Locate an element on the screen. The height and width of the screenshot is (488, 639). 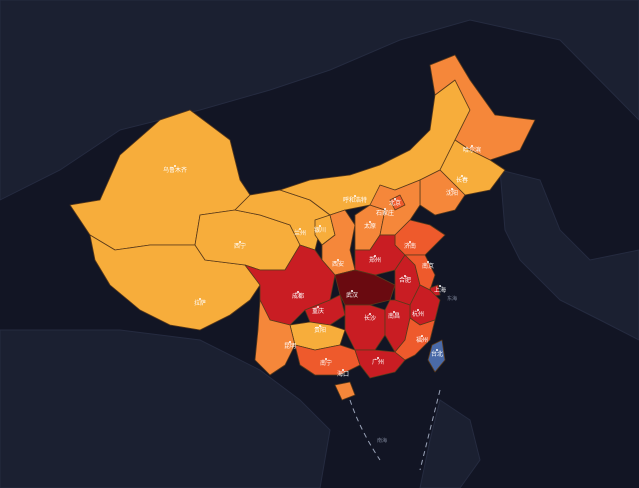
region-taiwan is located at coordinates (436, 356).